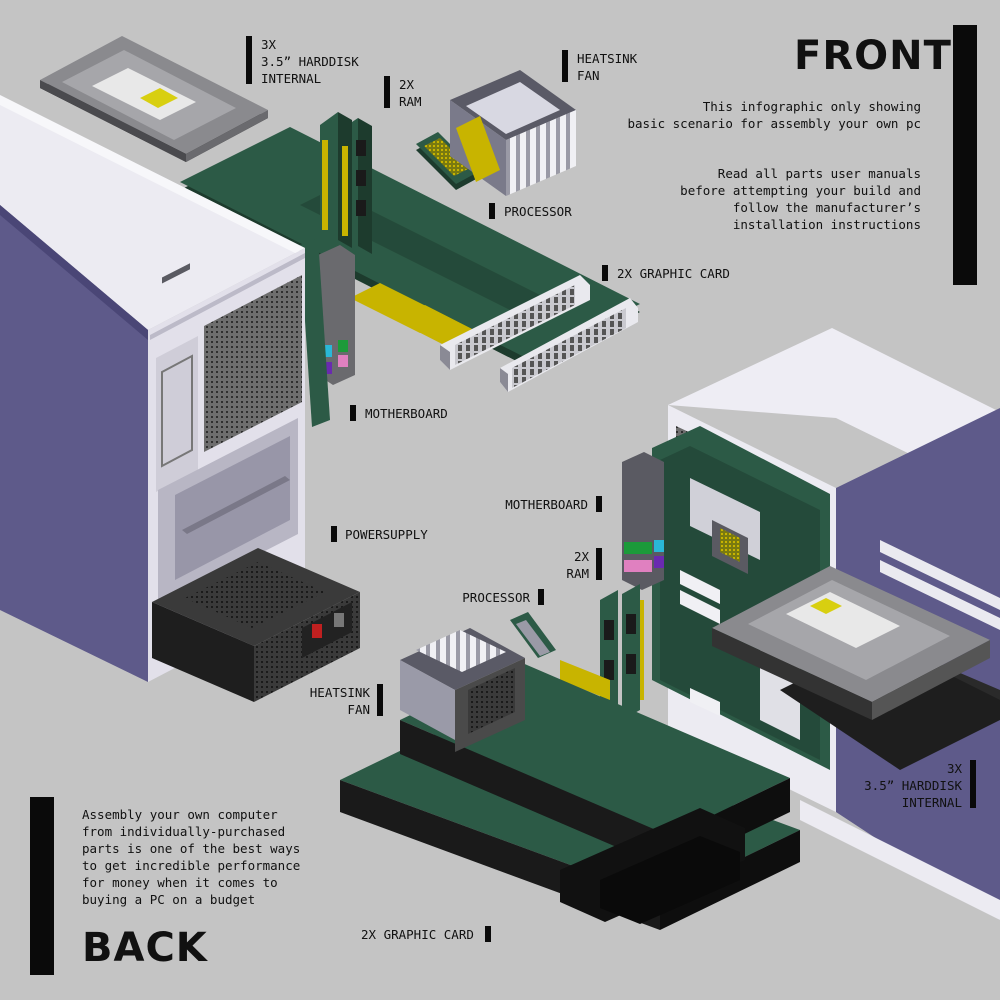 This screenshot has width=1000, height=1000. What do you see at coordinates (447, 161) in the screenshot?
I see `front-processor` at bounding box center [447, 161].